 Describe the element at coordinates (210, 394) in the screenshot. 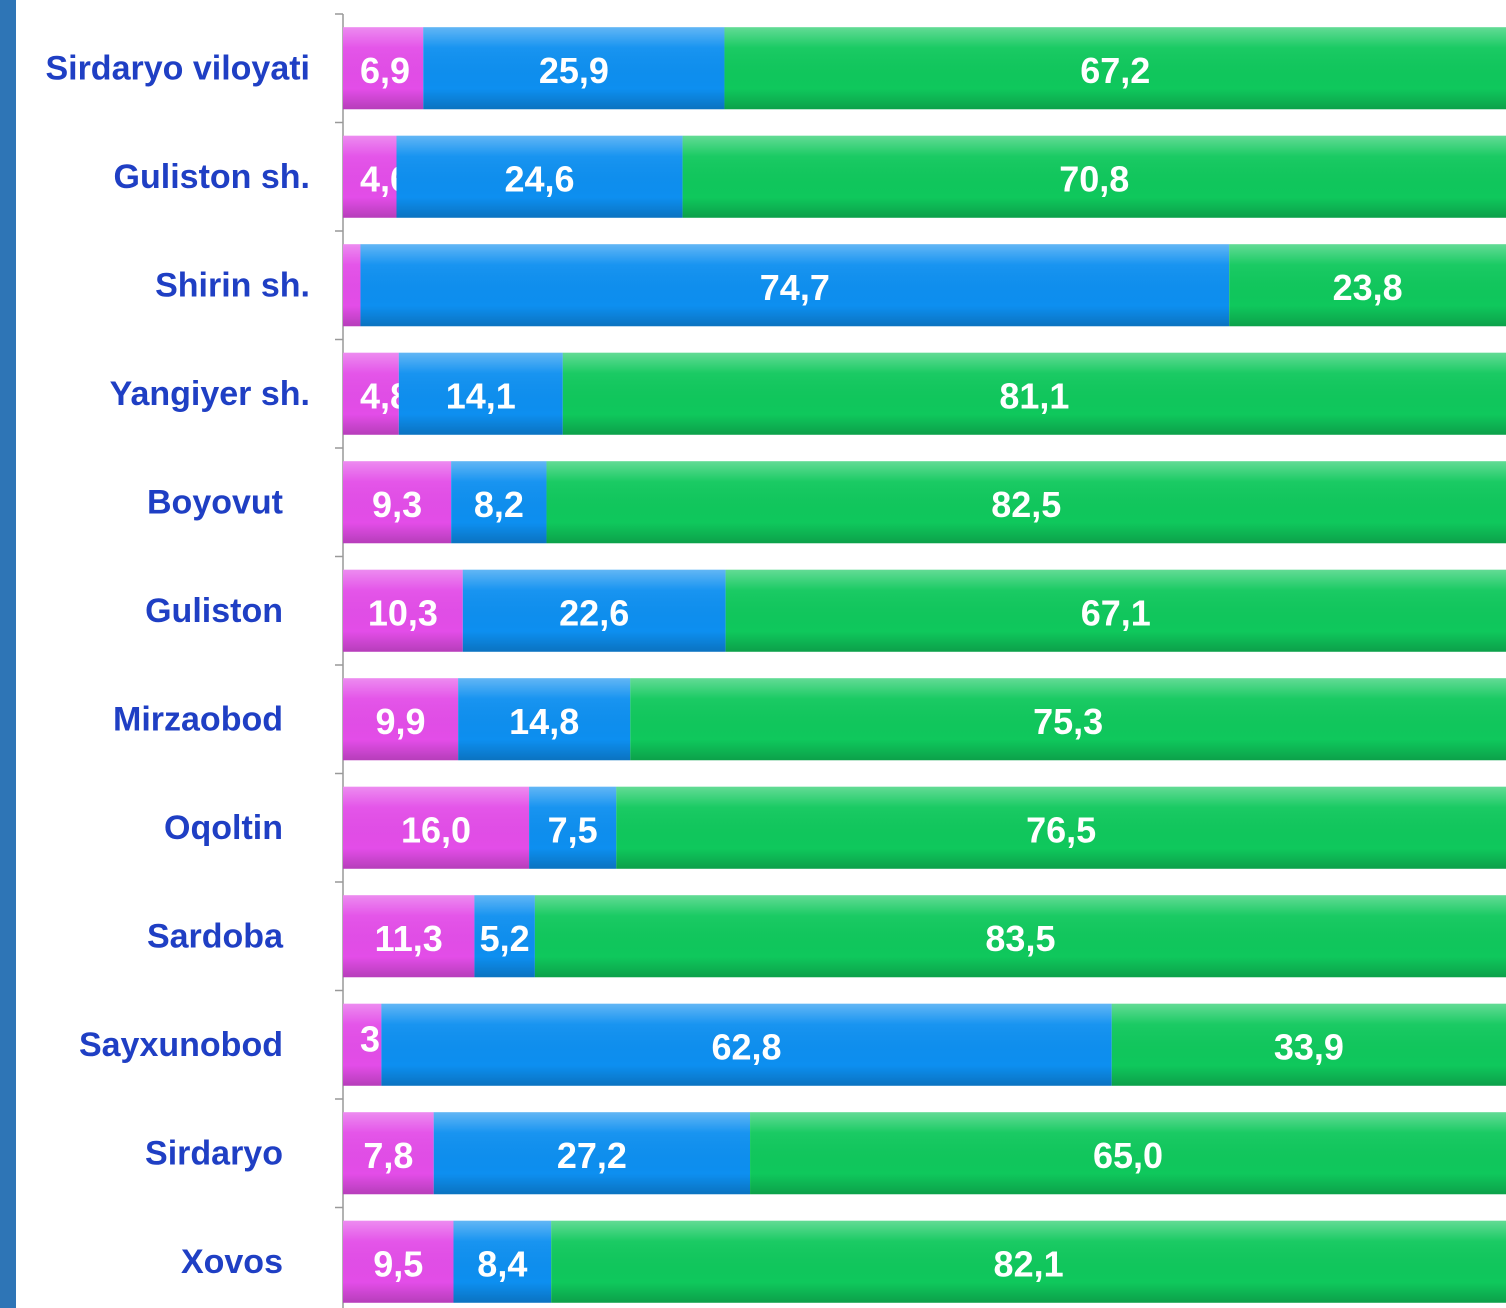

I see `category-label: Yangiyer sh.` at that location.